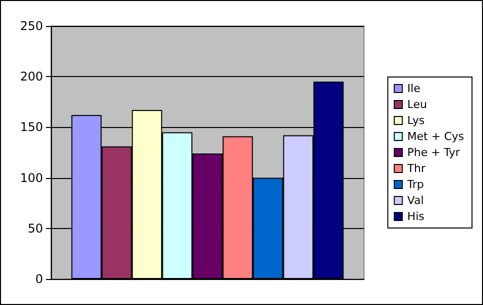 The image size is (483, 305). I want to click on y-tick-label: 200, so click(31, 77).